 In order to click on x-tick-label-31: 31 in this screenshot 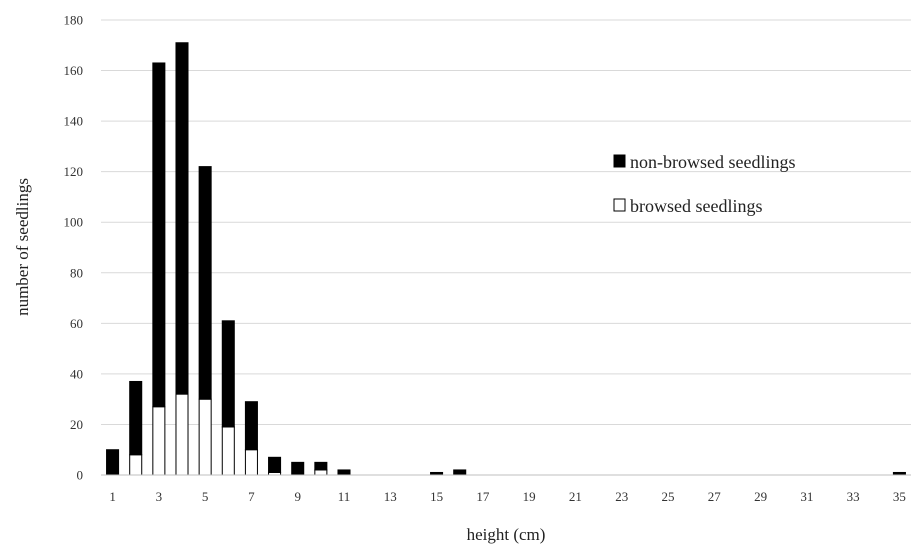, I will do `click(806, 496)`.